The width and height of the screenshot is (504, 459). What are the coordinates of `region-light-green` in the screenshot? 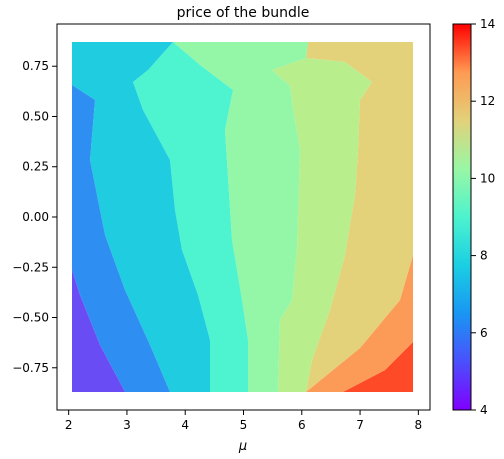 It's located at (322, 225).